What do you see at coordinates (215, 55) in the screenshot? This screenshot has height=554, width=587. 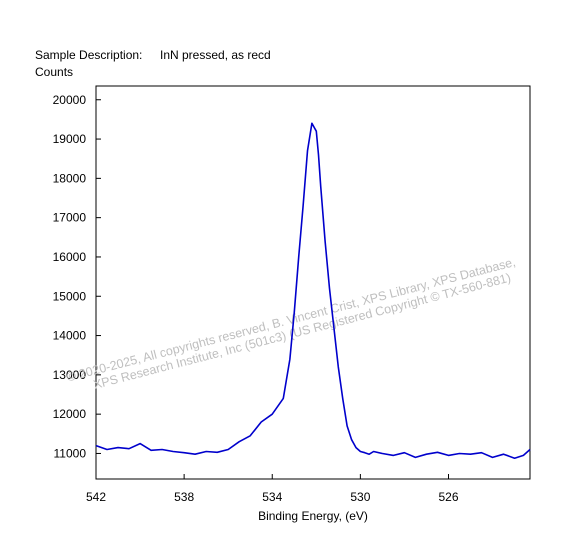 I see `sample-description-value: InN pressed, as recd` at bounding box center [215, 55].